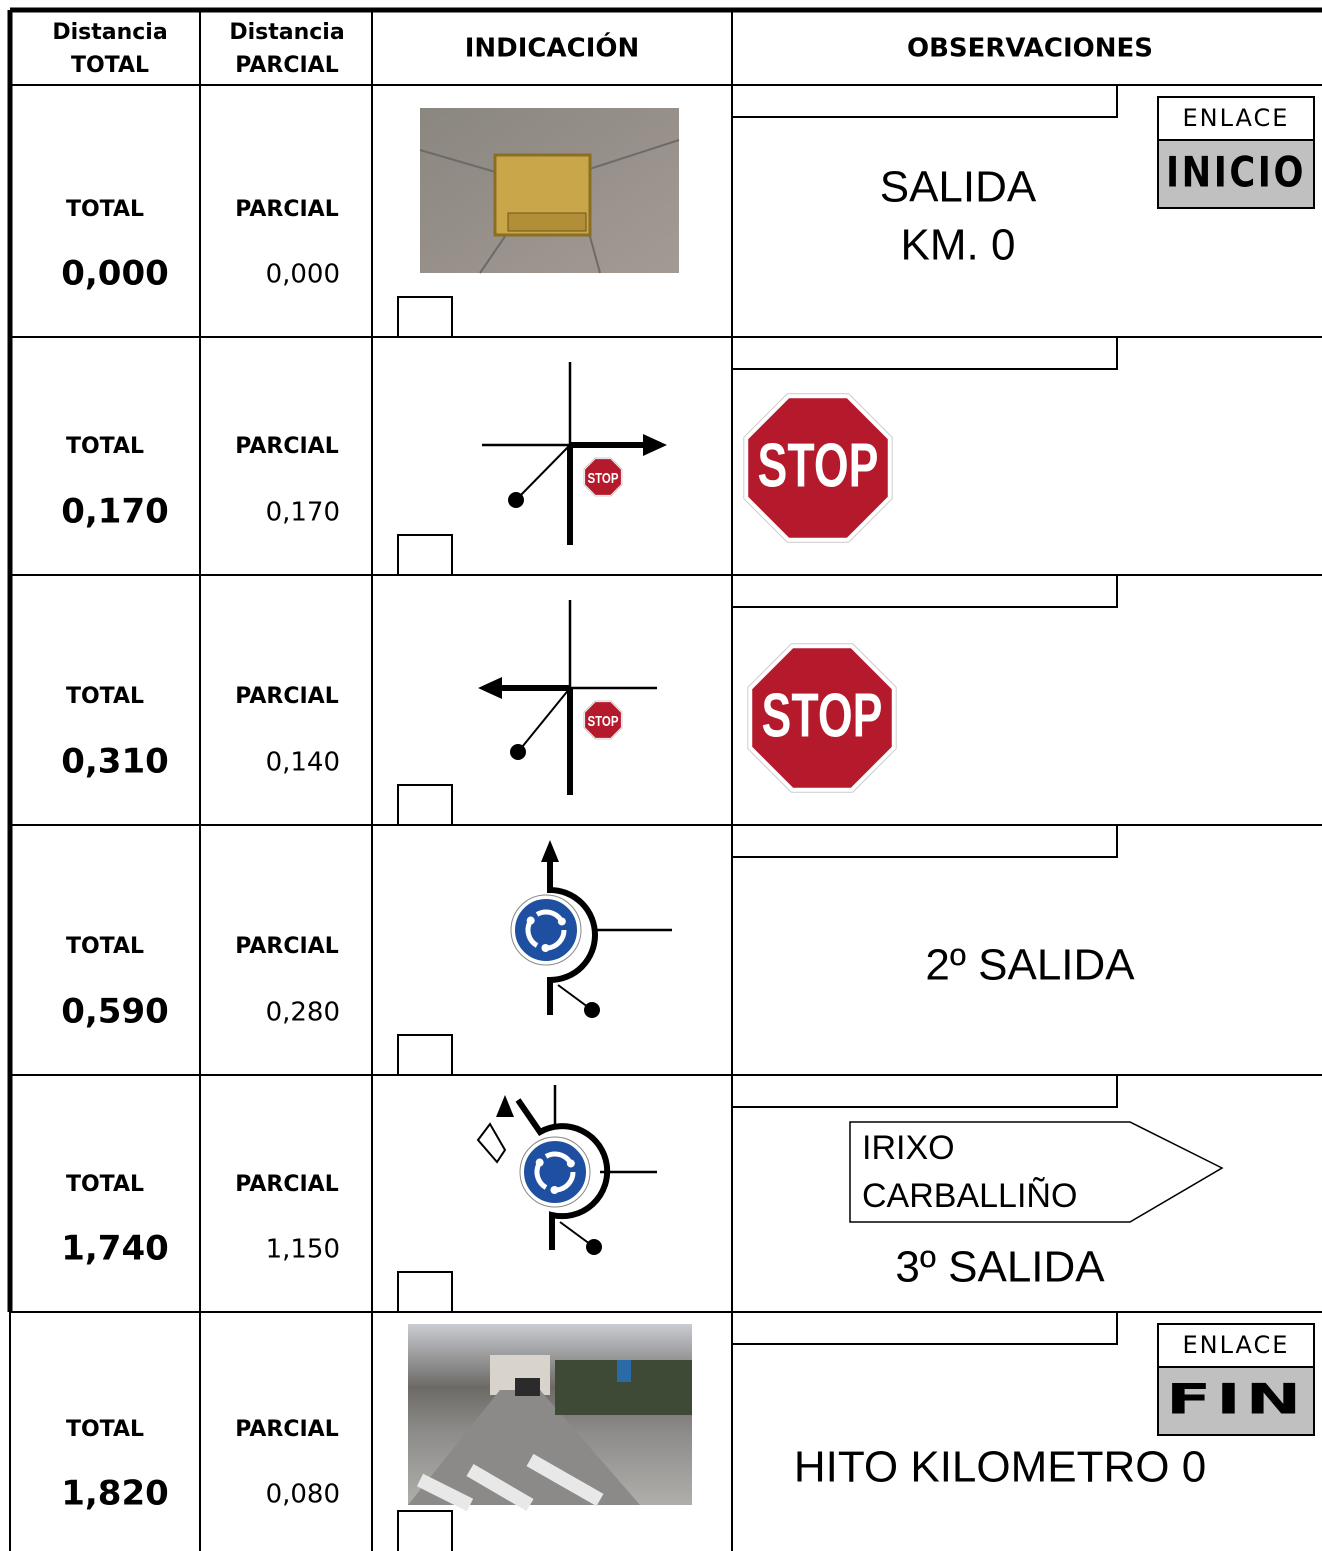 Image resolution: width=1322 pixels, height=1551 pixels. Describe the element at coordinates (510, 1482) in the screenshot. I see `photo-crosswalk` at that location.